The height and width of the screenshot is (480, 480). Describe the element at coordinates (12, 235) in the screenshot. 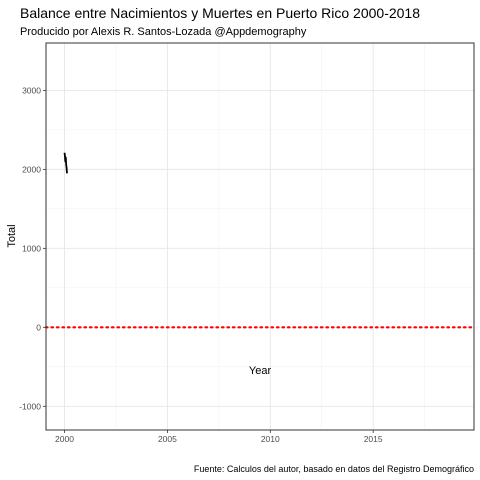

I see `y-axis-label: Total` at that location.